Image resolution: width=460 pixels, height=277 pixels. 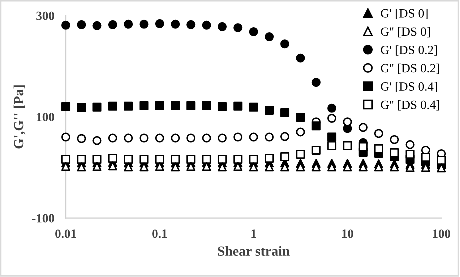 What do you see at coordinates (409, 51) in the screenshot?
I see `legend-label: G' [DS 0.2]` at bounding box center [409, 51].